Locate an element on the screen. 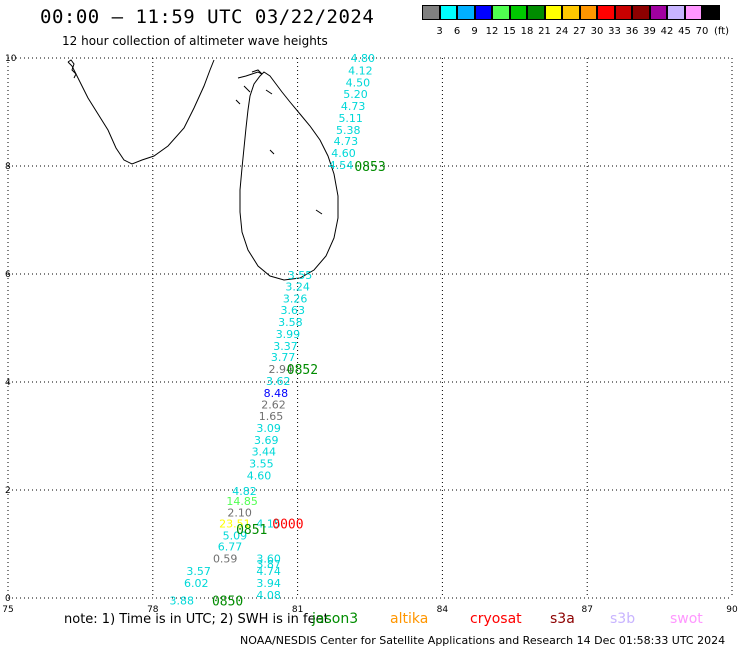 The height and width of the screenshot is (650, 740). wave-height-value: 4.74 is located at coordinates (268, 571).